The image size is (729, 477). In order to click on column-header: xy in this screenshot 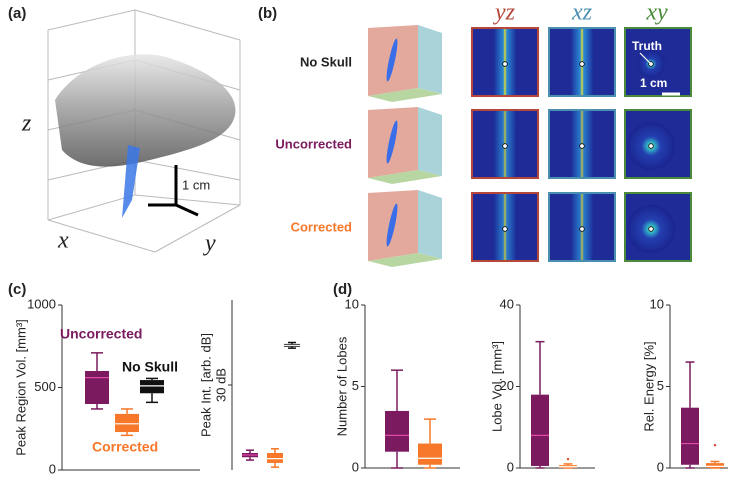, I will do `click(656, 13)`.